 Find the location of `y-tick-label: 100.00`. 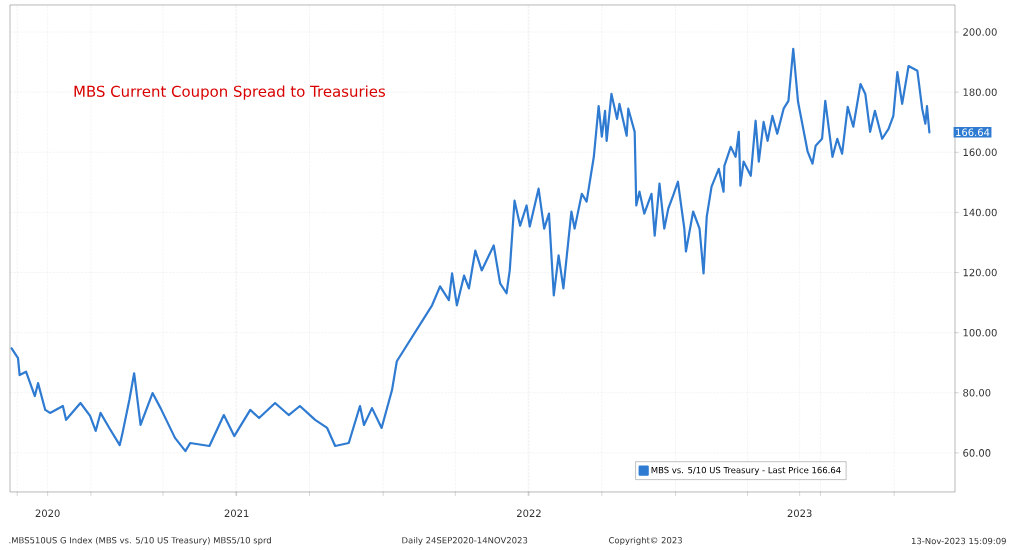

y-tick-label: 100.00 is located at coordinates (980, 332).